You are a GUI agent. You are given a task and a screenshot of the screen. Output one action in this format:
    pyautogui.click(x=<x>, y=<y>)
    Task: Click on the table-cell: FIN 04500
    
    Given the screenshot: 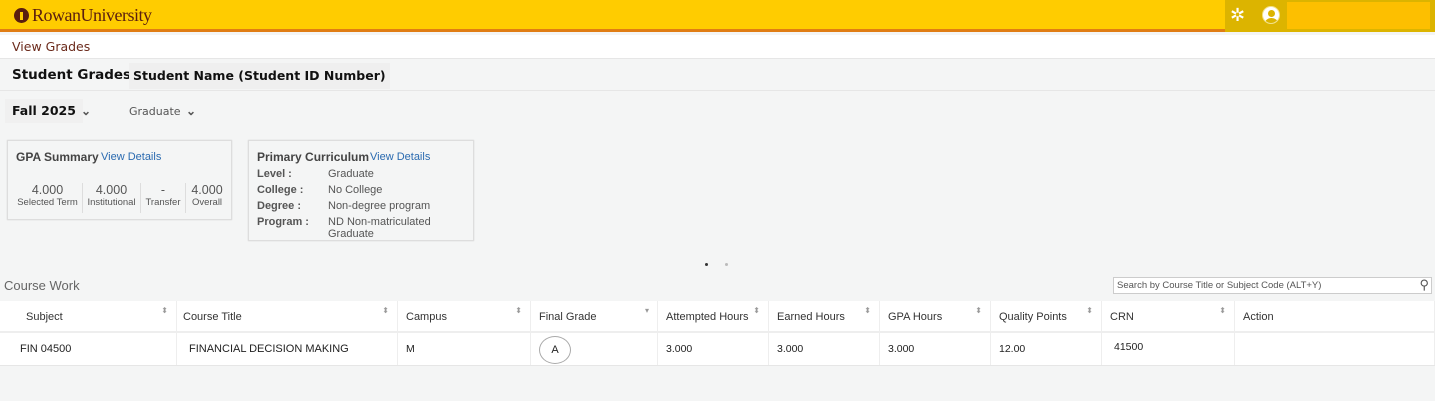 What is the action you would take?
    pyautogui.click(x=88, y=349)
    